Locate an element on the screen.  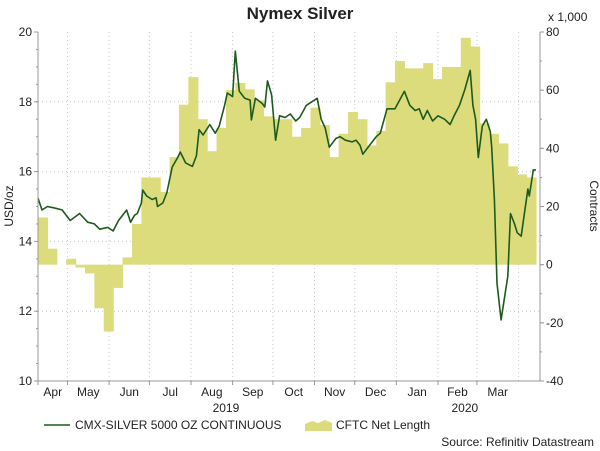
chart-title: Nymex Silver is located at coordinates (300, 13).